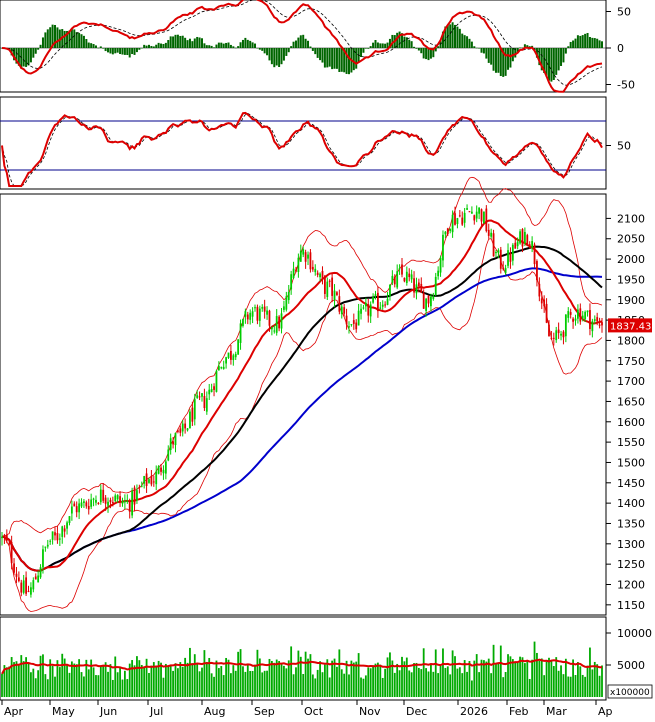 This screenshot has height=722, width=655. I want to click on price-tick-label: 1450, so click(631, 483).